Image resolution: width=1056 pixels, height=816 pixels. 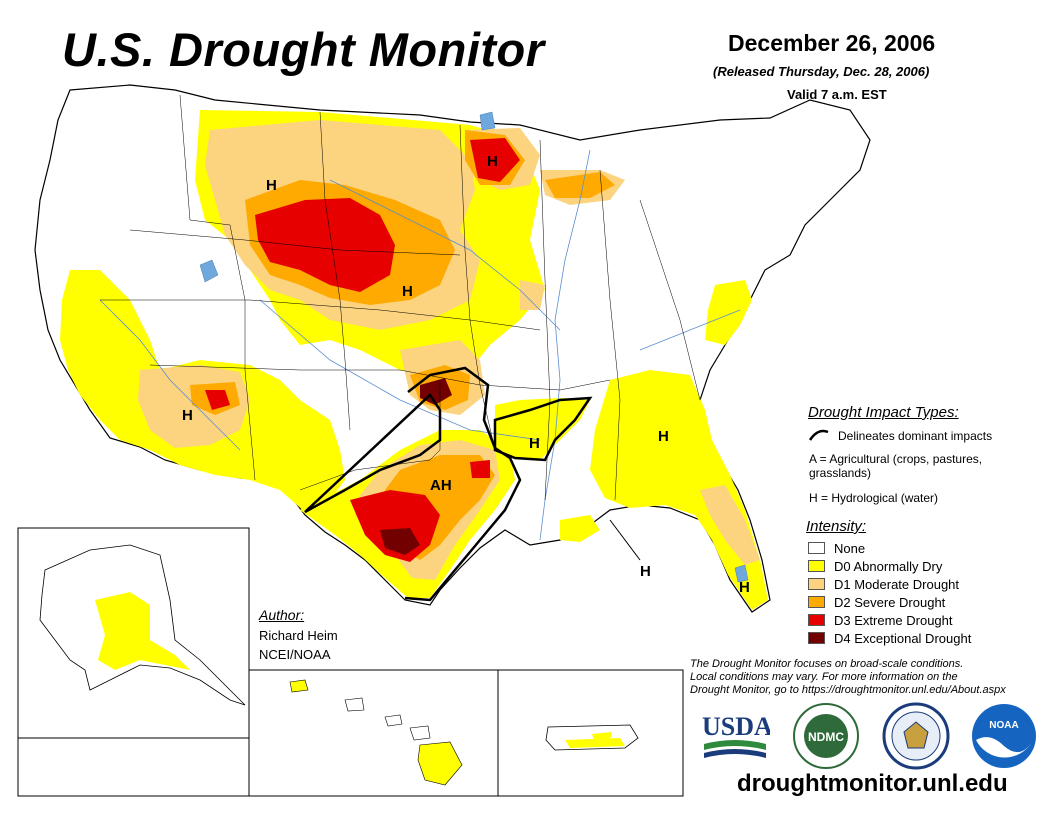 What do you see at coordinates (1004, 736) in the screenshot?
I see `noaa-logo: NOAA` at bounding box center [1004, 736].